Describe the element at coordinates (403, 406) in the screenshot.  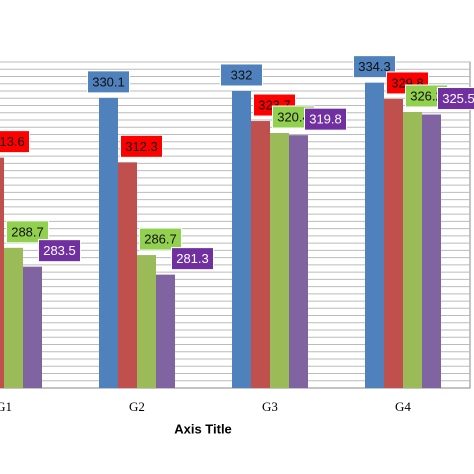
I see `x-tick-label: G4` at that location.